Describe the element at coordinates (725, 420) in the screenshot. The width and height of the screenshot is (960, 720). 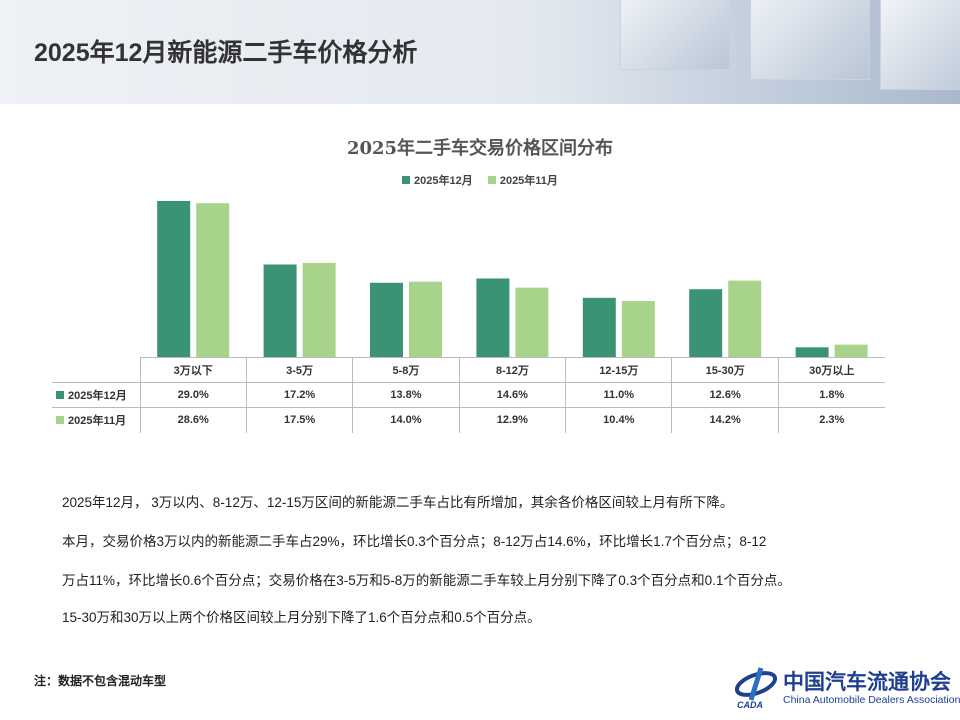
I see `data-label: 14.2%` at that location.